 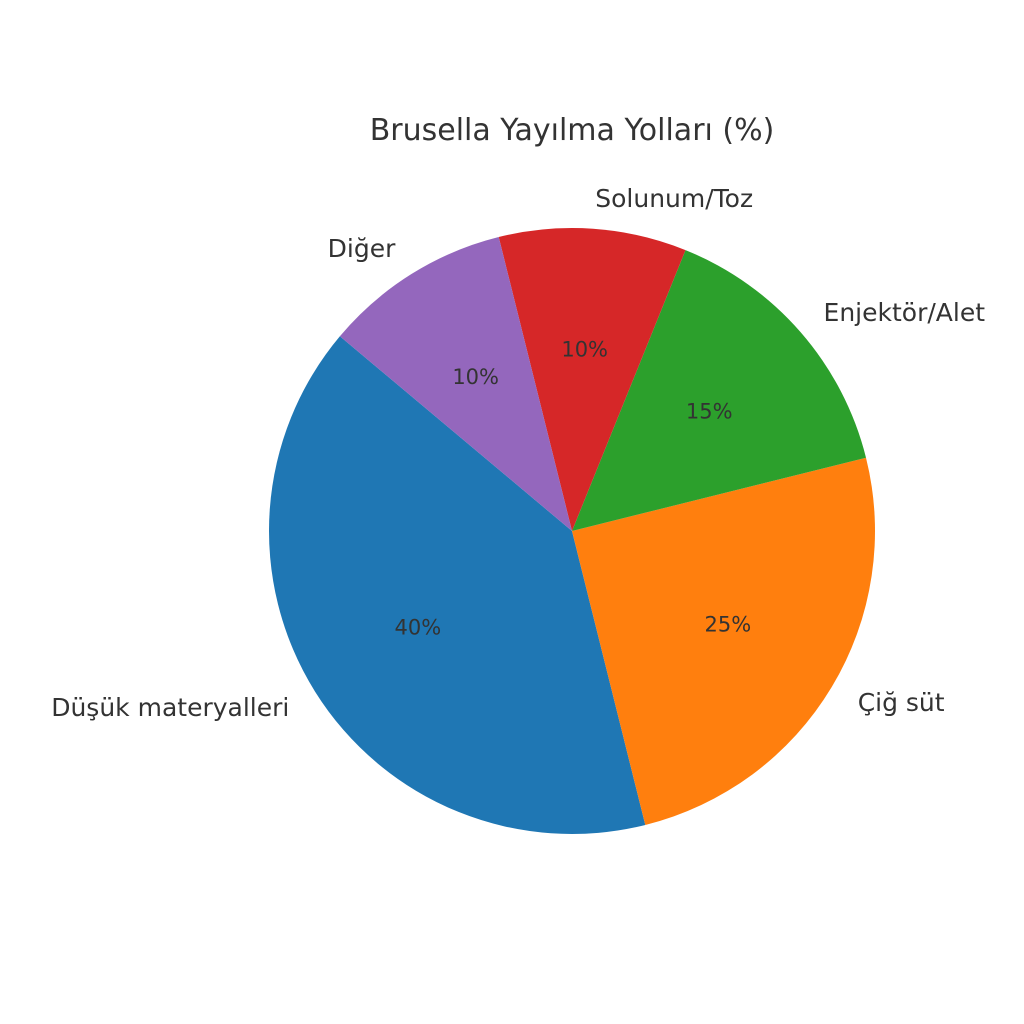 I want to click on slice-label-enjektor-alet: Enjektör/Alet, so click(x=905, y=312).